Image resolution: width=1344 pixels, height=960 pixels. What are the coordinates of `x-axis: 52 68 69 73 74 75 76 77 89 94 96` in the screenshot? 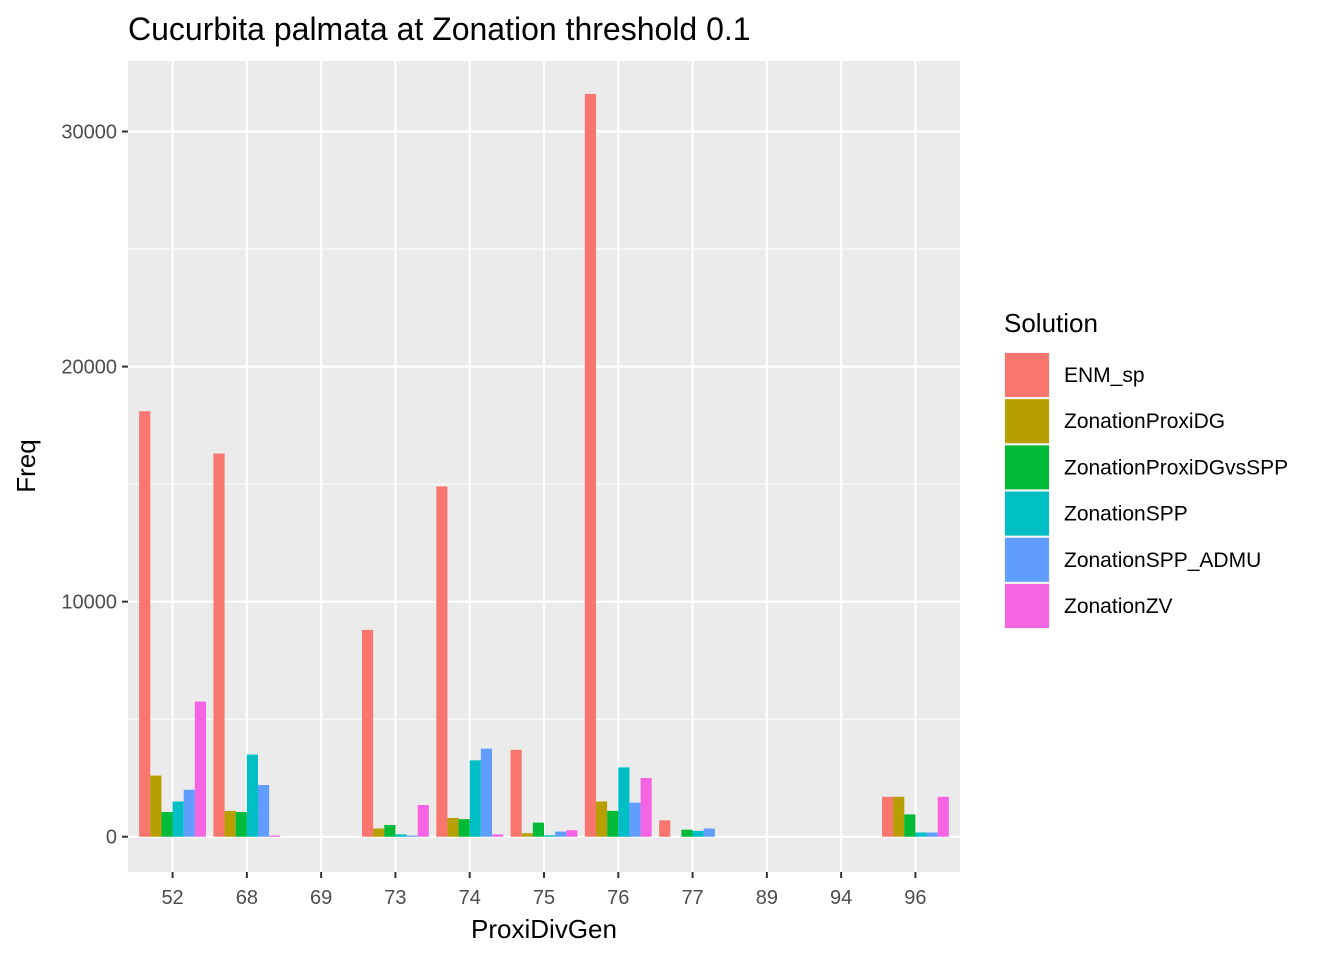 It's located at (544, 890).